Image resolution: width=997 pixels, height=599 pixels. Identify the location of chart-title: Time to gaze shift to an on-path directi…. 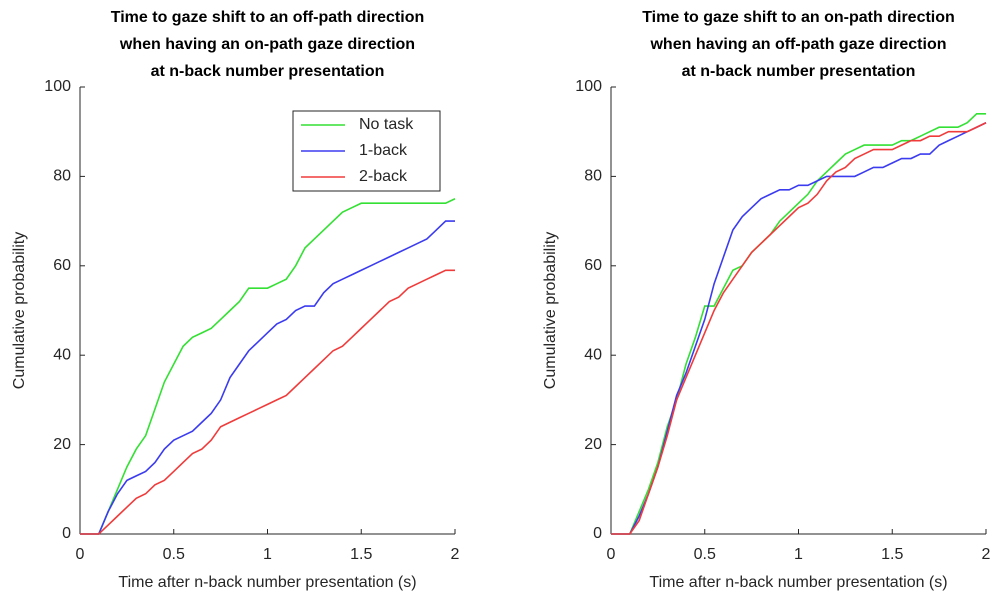
(798, 17).